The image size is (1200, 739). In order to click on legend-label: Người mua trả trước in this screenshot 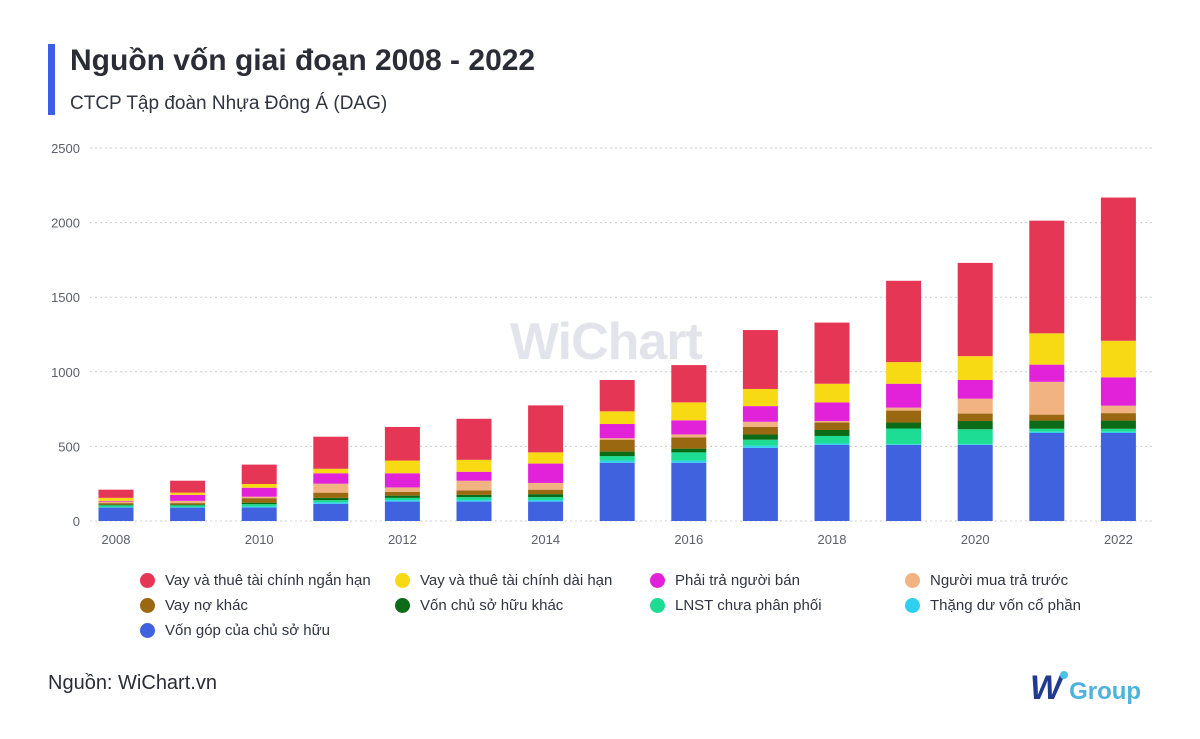, I will do `click(999, 580)`.